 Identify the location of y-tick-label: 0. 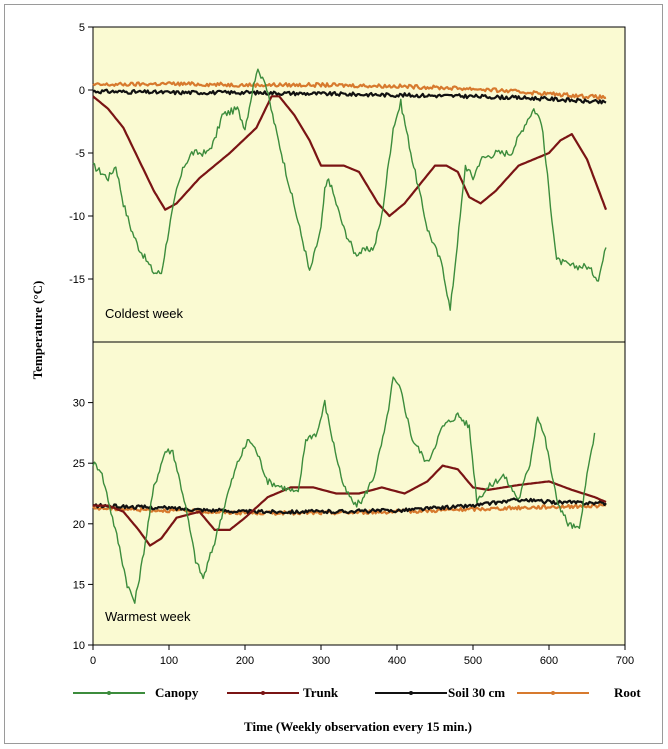
(82, 91).